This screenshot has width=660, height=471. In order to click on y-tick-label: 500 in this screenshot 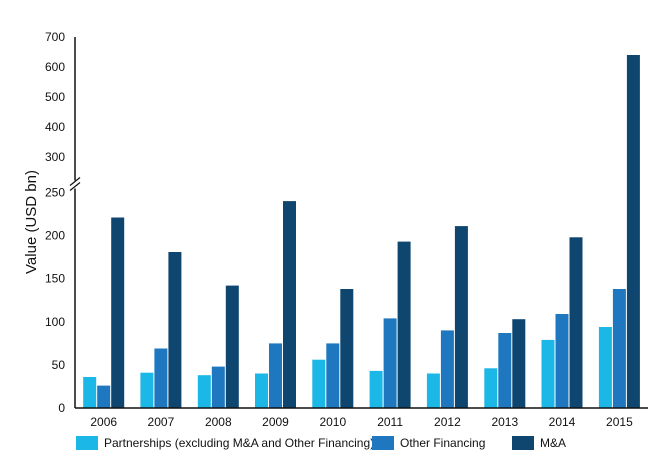, I will do `click(55, 97)`.